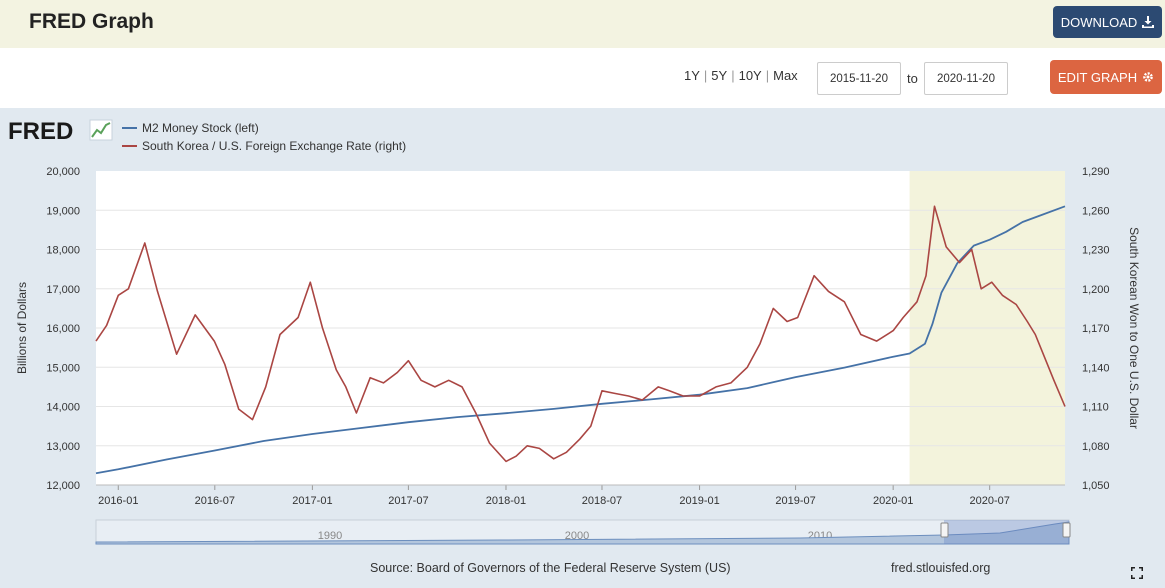 The image size is (1165, 588). Describe the element at coordinates (63, 368) in the screenshot. I see `left-tick-label: 15,000` at that location.